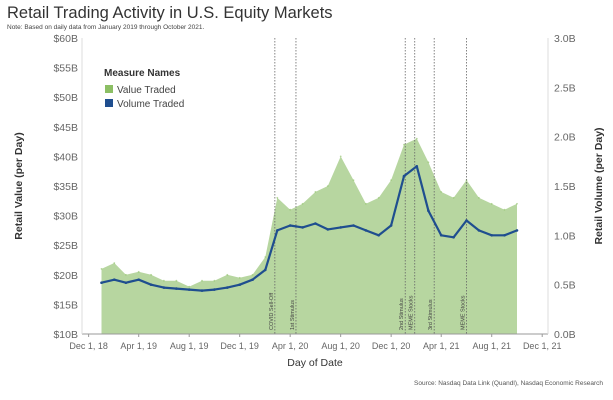  What do you see at coordinates (65, 246) in the screenshot?
I see `y-tick-left-label: $25B` at bounding box center [65, 246].